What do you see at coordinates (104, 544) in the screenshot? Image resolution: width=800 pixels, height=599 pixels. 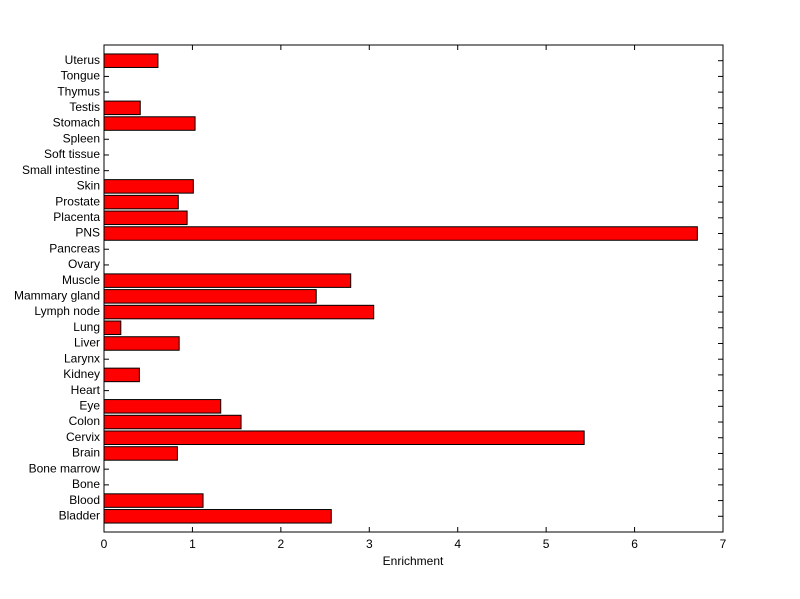 I see `x-tick-label: 0` at bounding box center [104, 544].